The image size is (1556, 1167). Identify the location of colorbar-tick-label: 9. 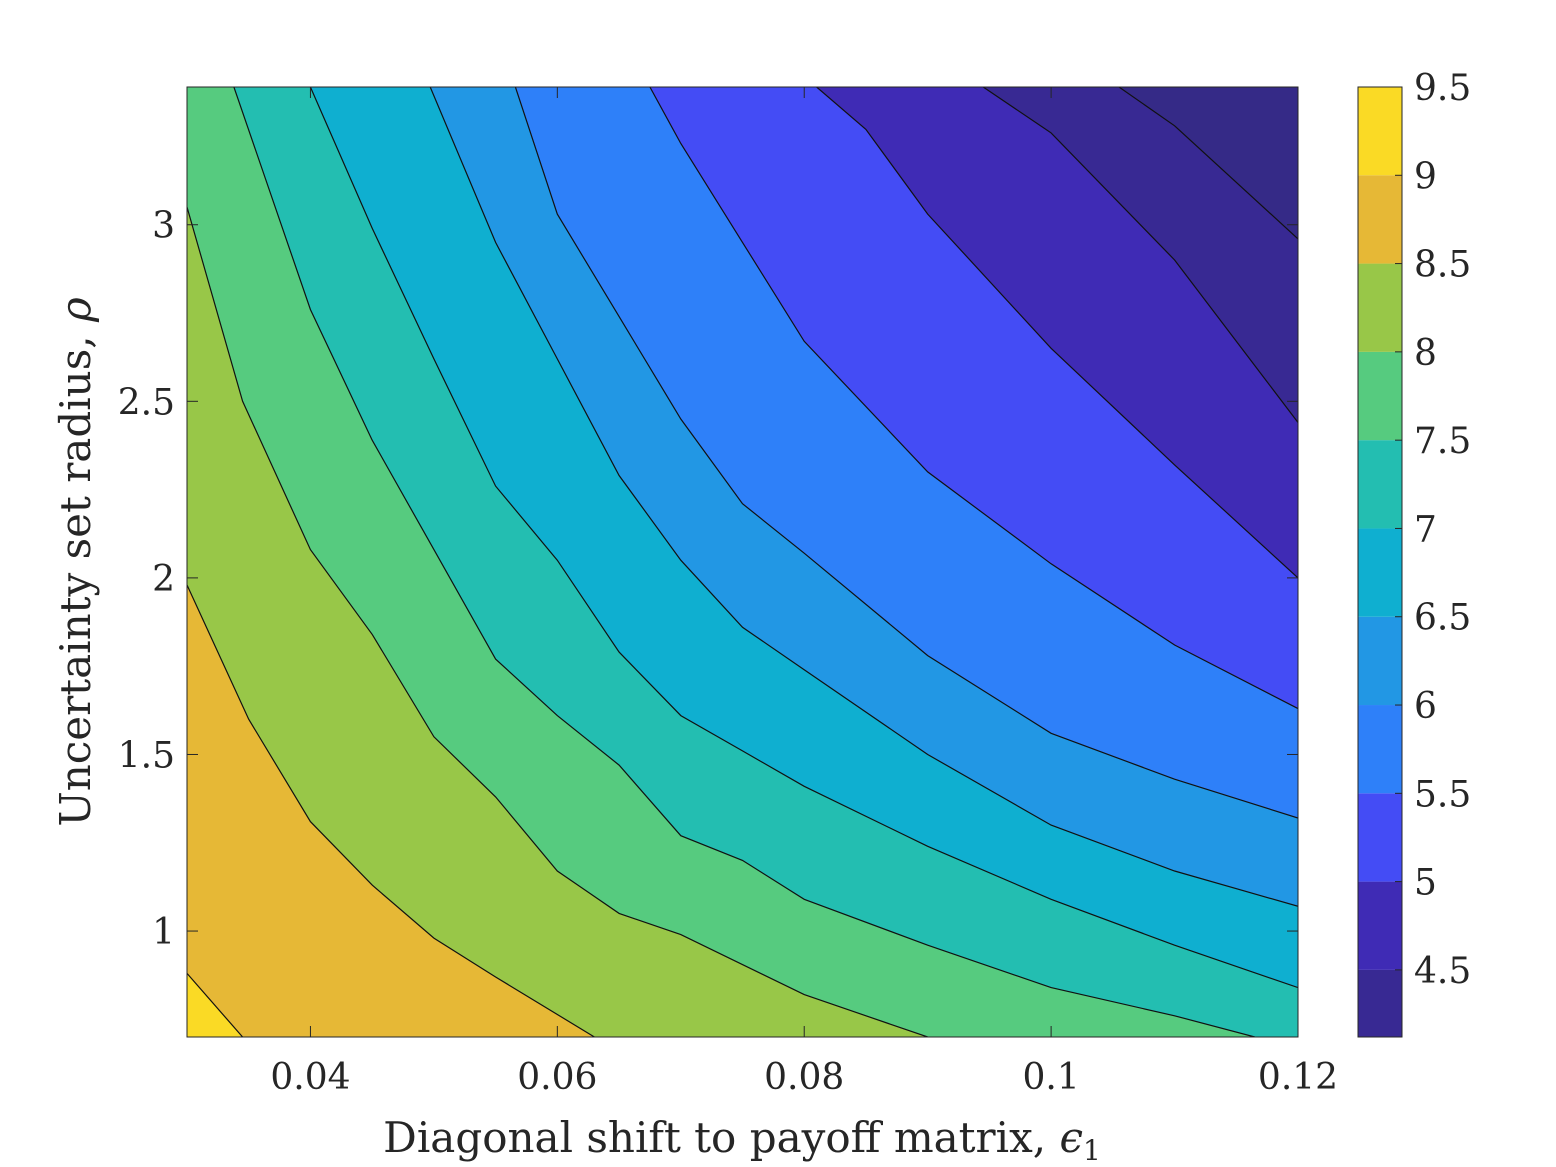
(1425, 176).